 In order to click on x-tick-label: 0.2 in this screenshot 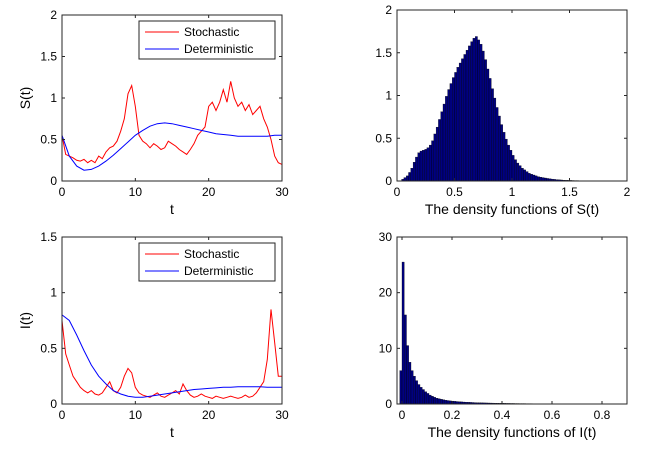, I will do `click(452, 415)`.